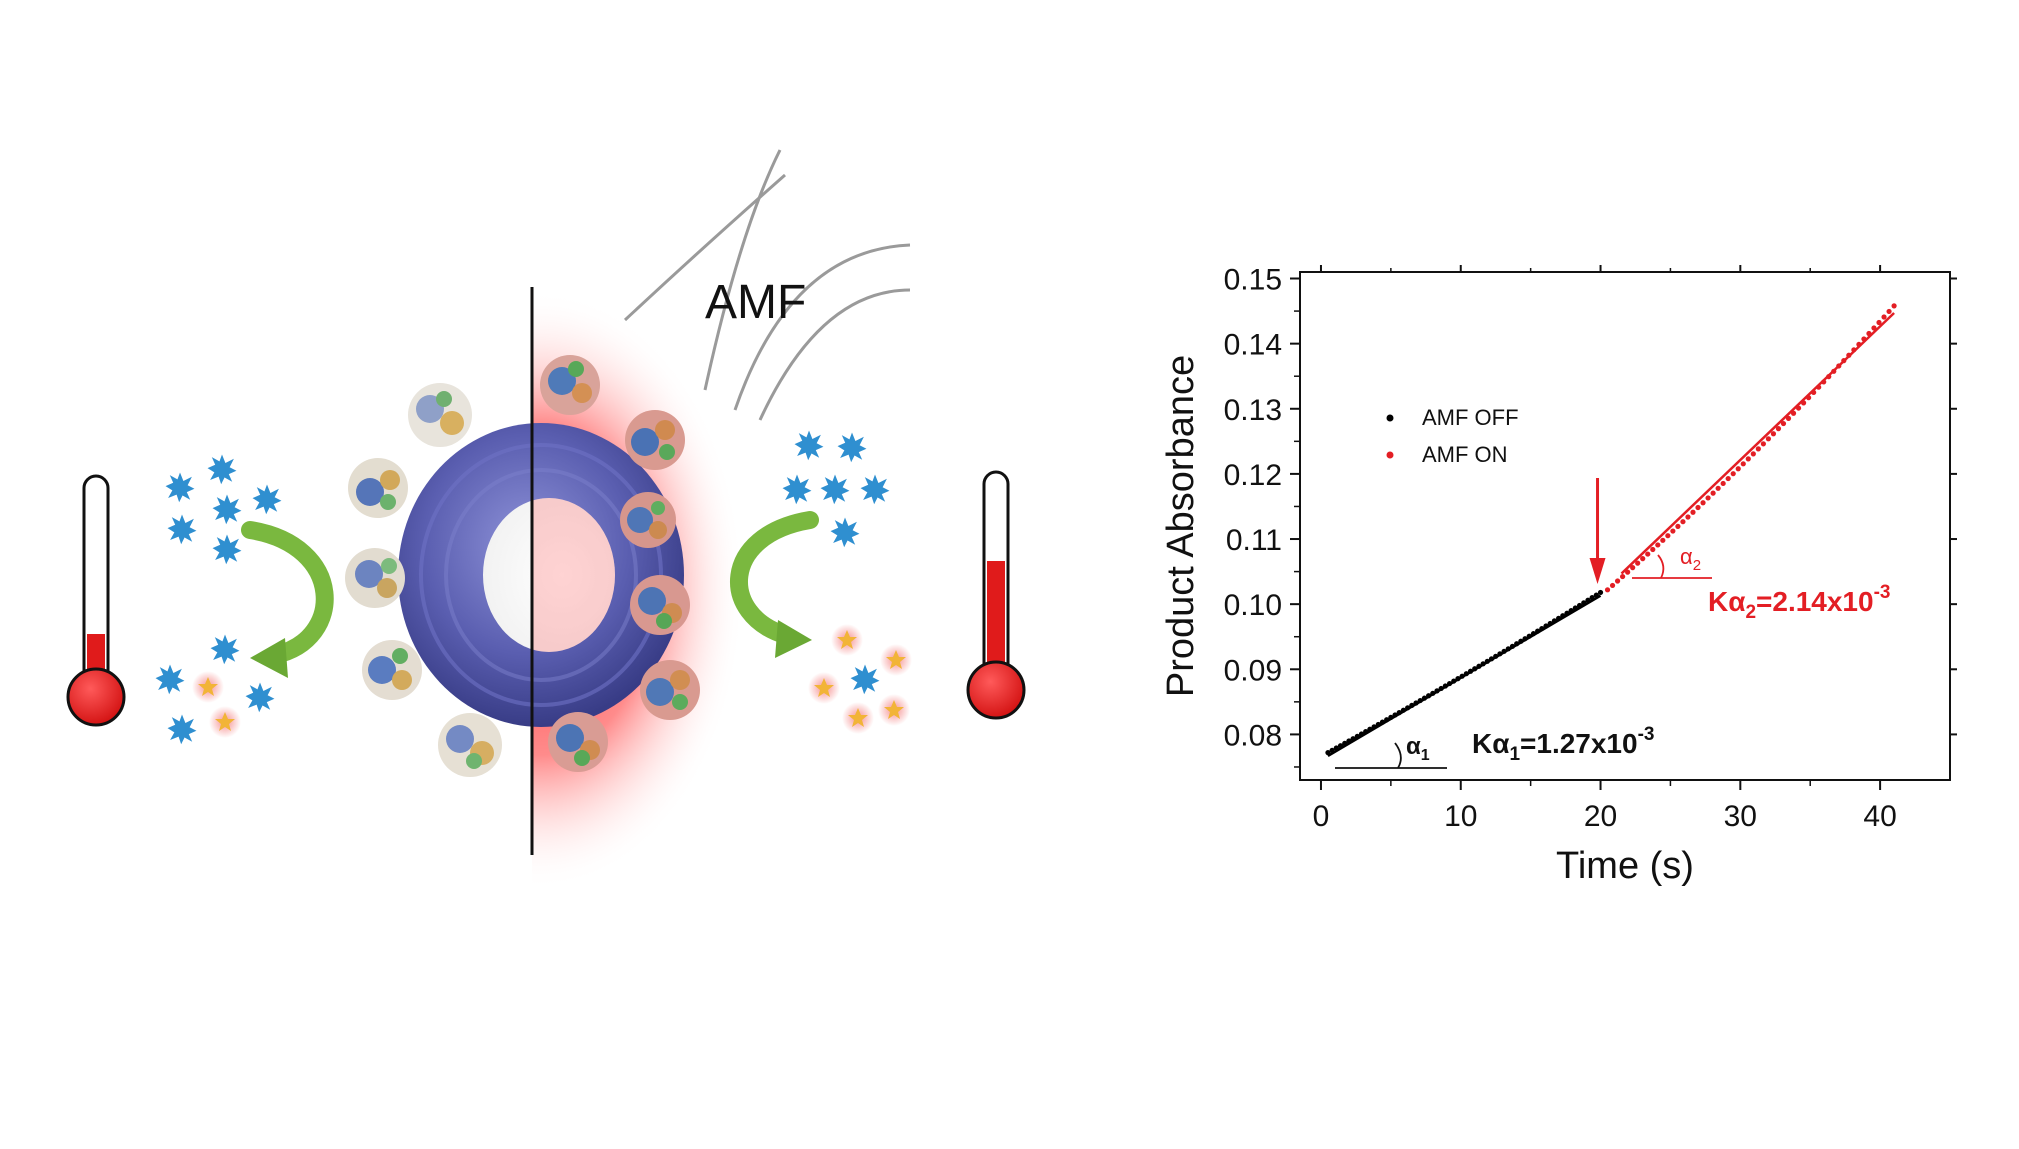  Describe the element at coordinates (1391, 751) in the screenshot. I see `alpha1-annotation: α1` at that location.